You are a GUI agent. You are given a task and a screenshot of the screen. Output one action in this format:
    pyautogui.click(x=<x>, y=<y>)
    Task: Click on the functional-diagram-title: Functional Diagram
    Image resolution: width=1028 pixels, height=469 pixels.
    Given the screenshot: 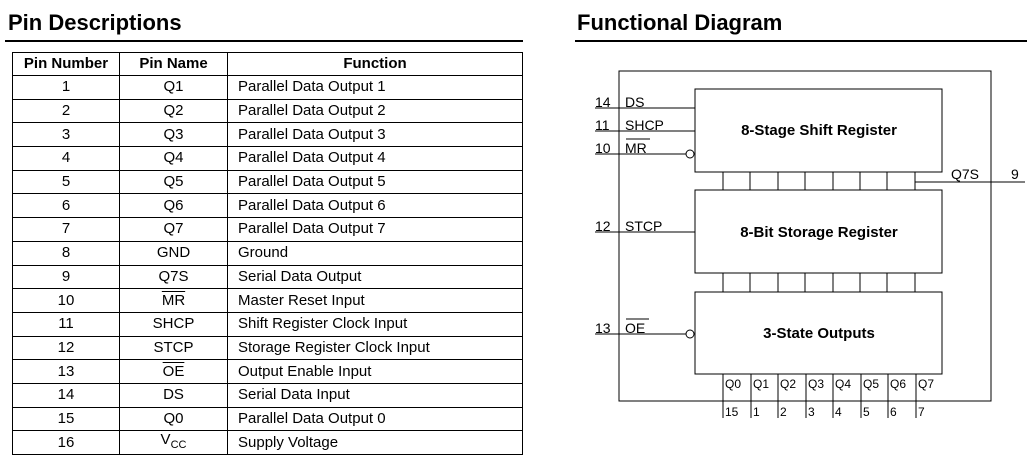 What is the action you would take?
    pyautogui.click(x=680, y=22)
    